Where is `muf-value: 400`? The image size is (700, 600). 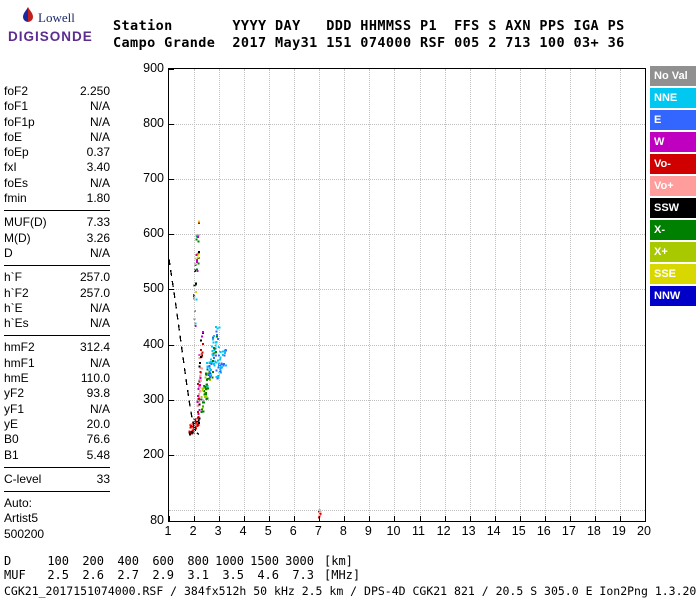 muf-value: 400 is located at coordinates (128, 561).